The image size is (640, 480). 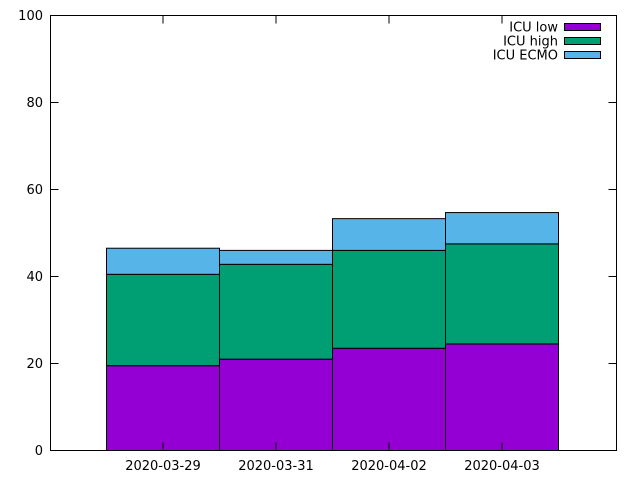 I want to click on legend-swatch-icu-high, so click(x=582, y=41).